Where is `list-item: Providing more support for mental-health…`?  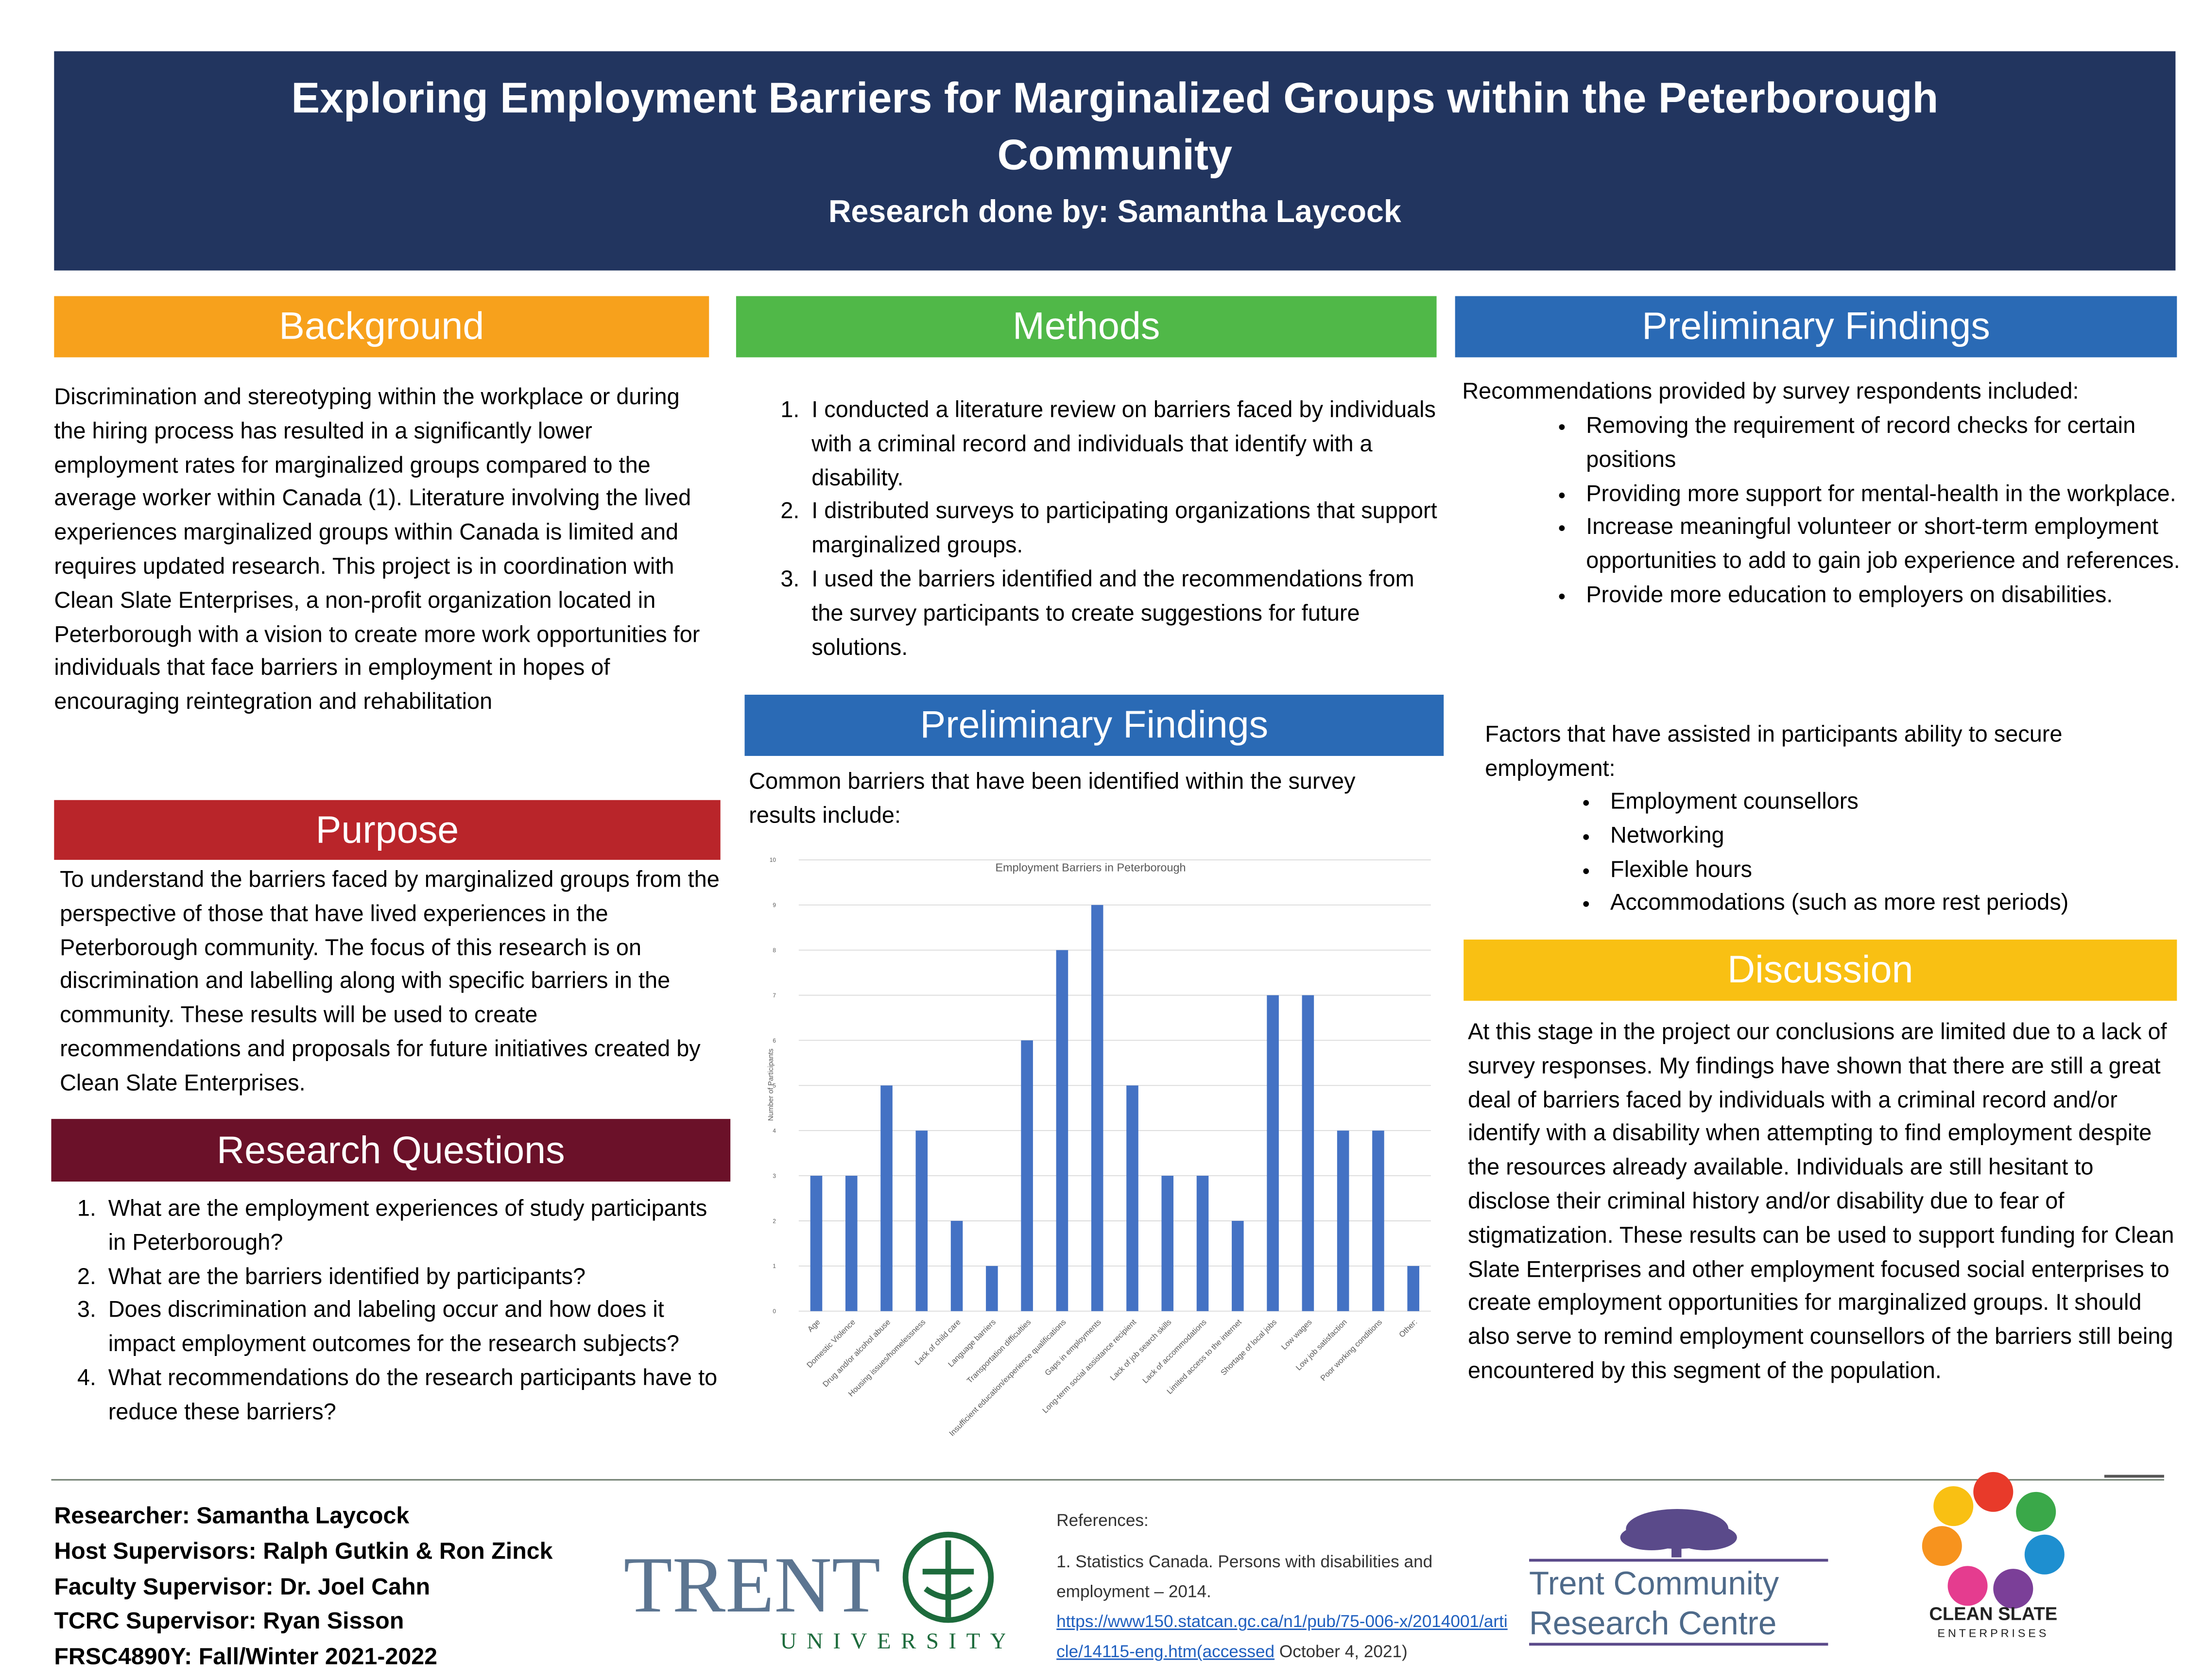 list-item: Providing more support for mental-health… is located at coordinates (1892, 495).